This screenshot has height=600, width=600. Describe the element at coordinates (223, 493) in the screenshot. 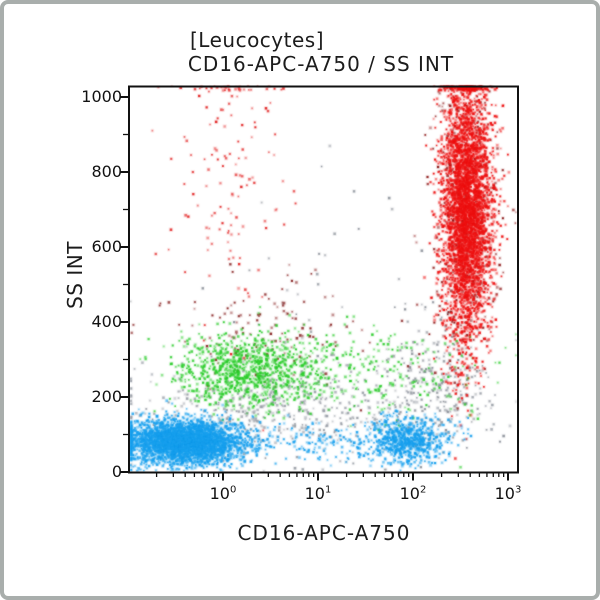

I see `x-tick-label: 100` at that location.